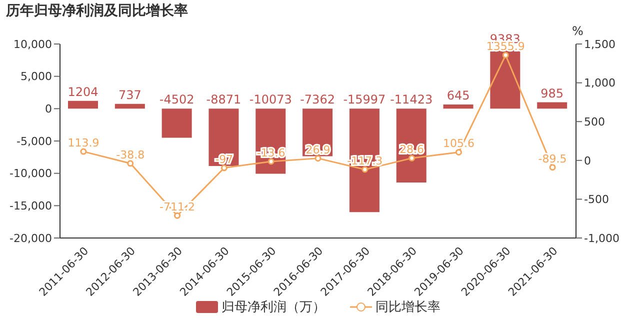  Describe the element at coordinates (602, 238) in the screenshot. I see `y2-tick-label: -1,000` at that location.